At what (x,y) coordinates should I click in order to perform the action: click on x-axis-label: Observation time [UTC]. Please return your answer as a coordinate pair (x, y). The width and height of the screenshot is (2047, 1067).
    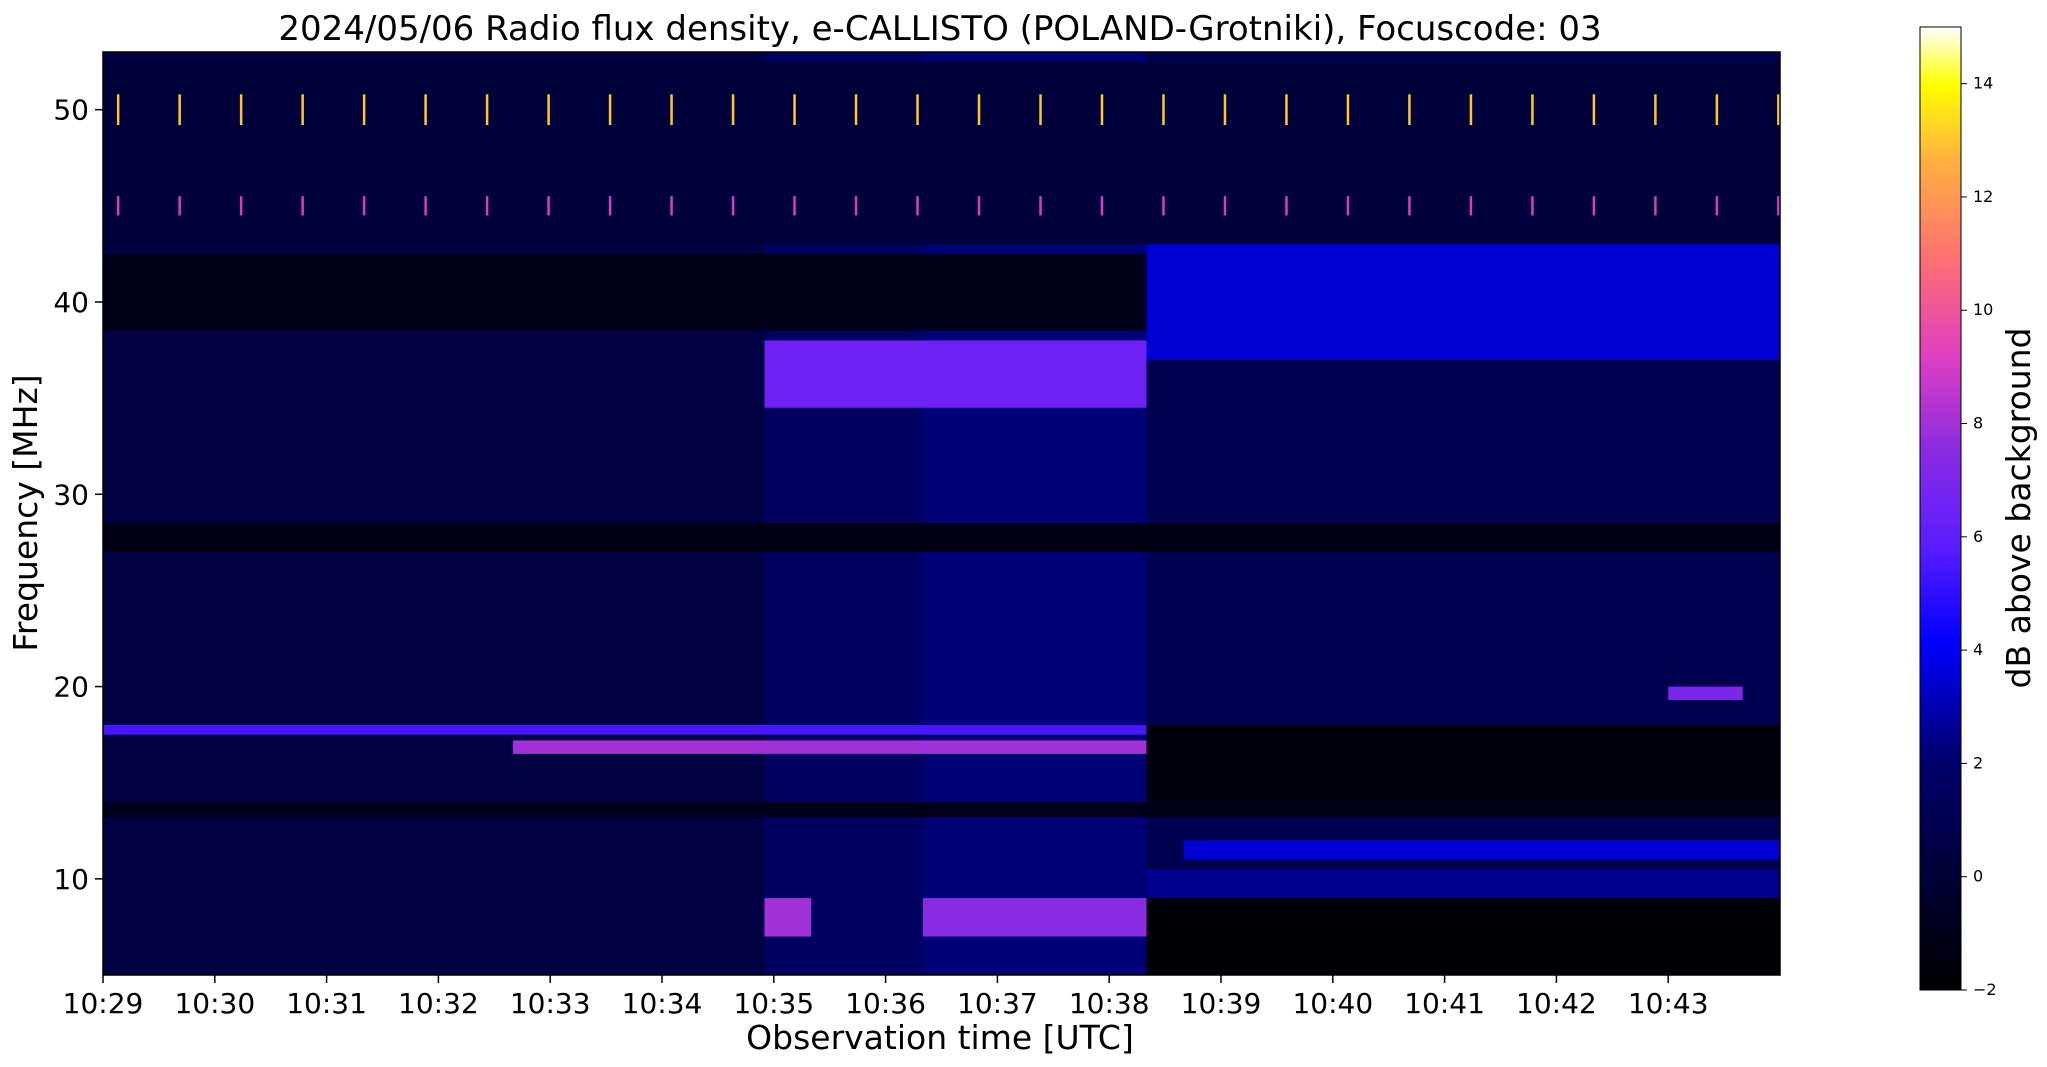
    Looking at the image, I should click on (940, 1037).